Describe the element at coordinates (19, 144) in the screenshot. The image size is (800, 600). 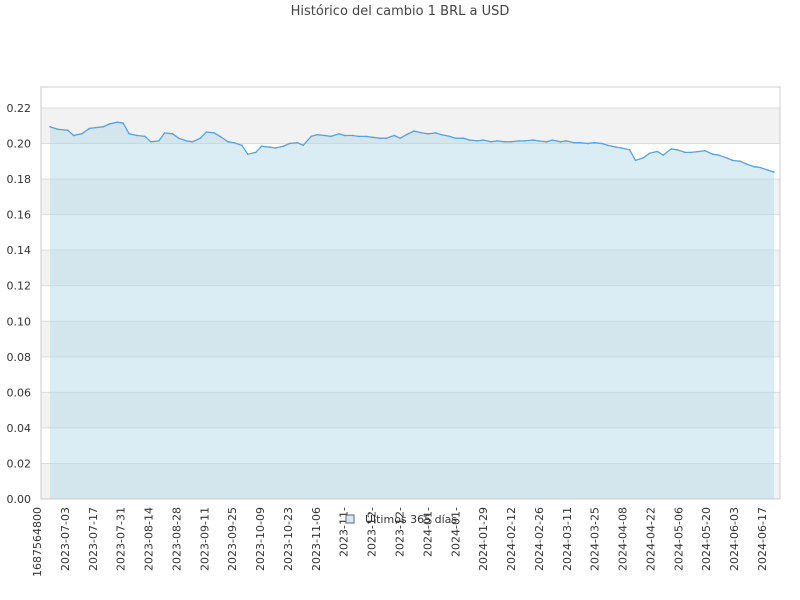
I see `y-tick-label: 0.20` at that location.